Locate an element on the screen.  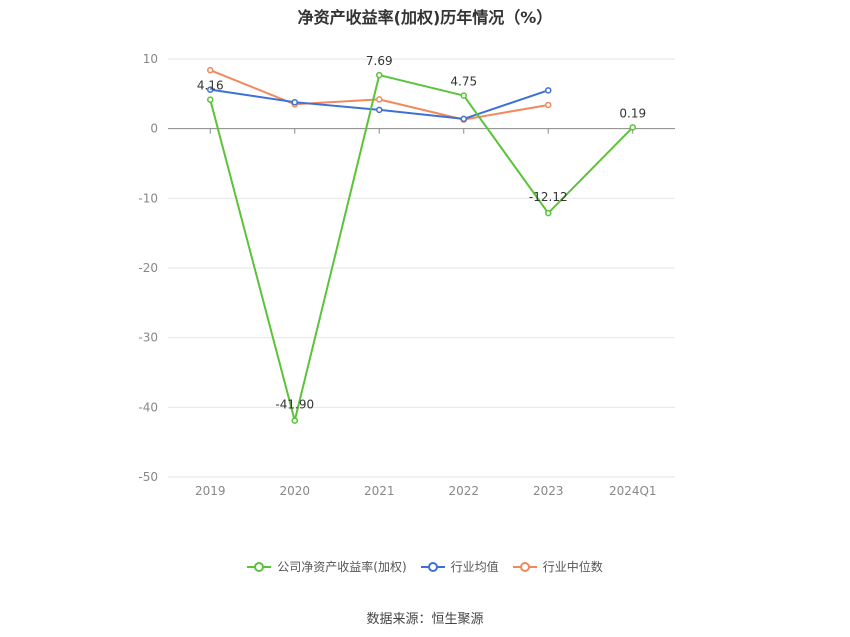
y-tick-label: -30 is located at coordinates (148, 338).